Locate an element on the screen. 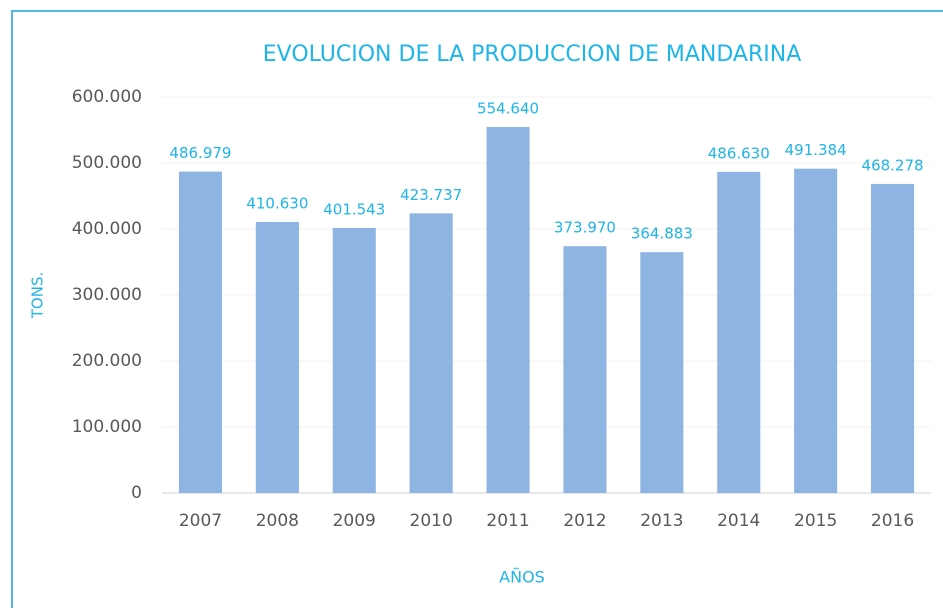 The image size is (943, 608). chart-title: EVOLUCION DE LA PRODUCCION DE MANDARINA is located at coordinates (532, 54).